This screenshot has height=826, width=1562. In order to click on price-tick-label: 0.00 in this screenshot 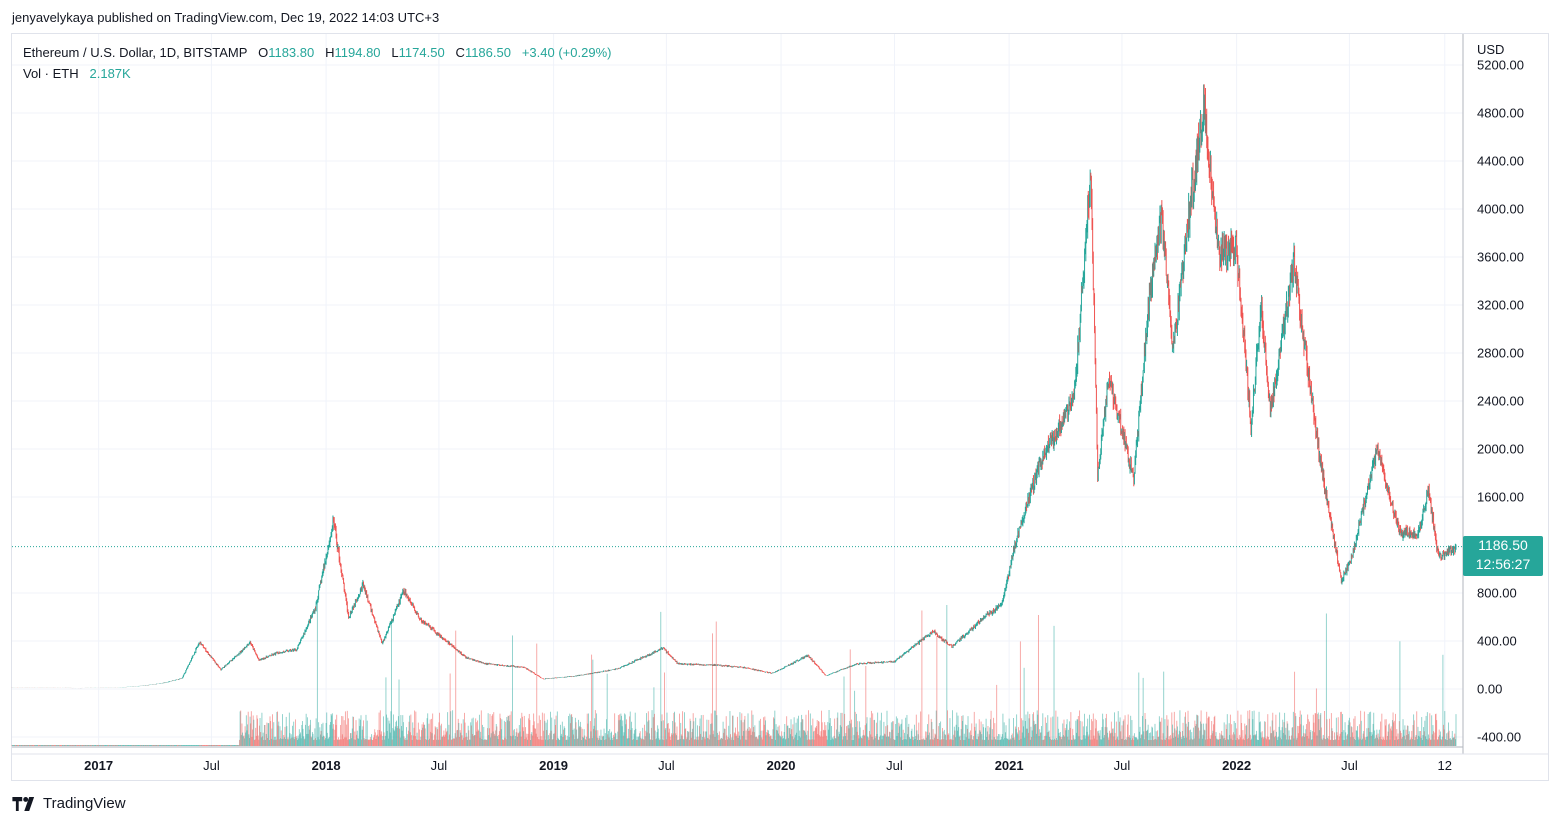, I will do `click(1489, 689)`.